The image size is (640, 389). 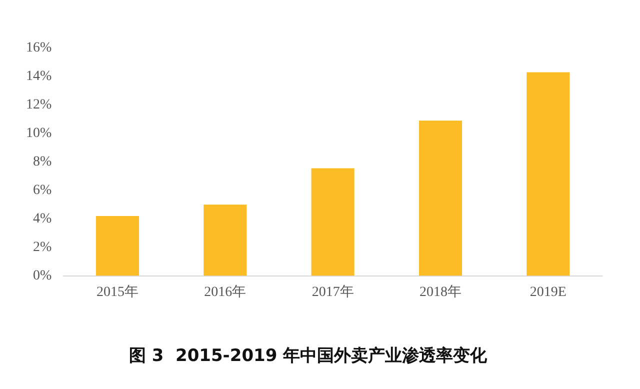 What do you see at coordinates (333, 292) in the screenshot?
I see `x-tick-label: 2017年` at bounding box center [333, 292].